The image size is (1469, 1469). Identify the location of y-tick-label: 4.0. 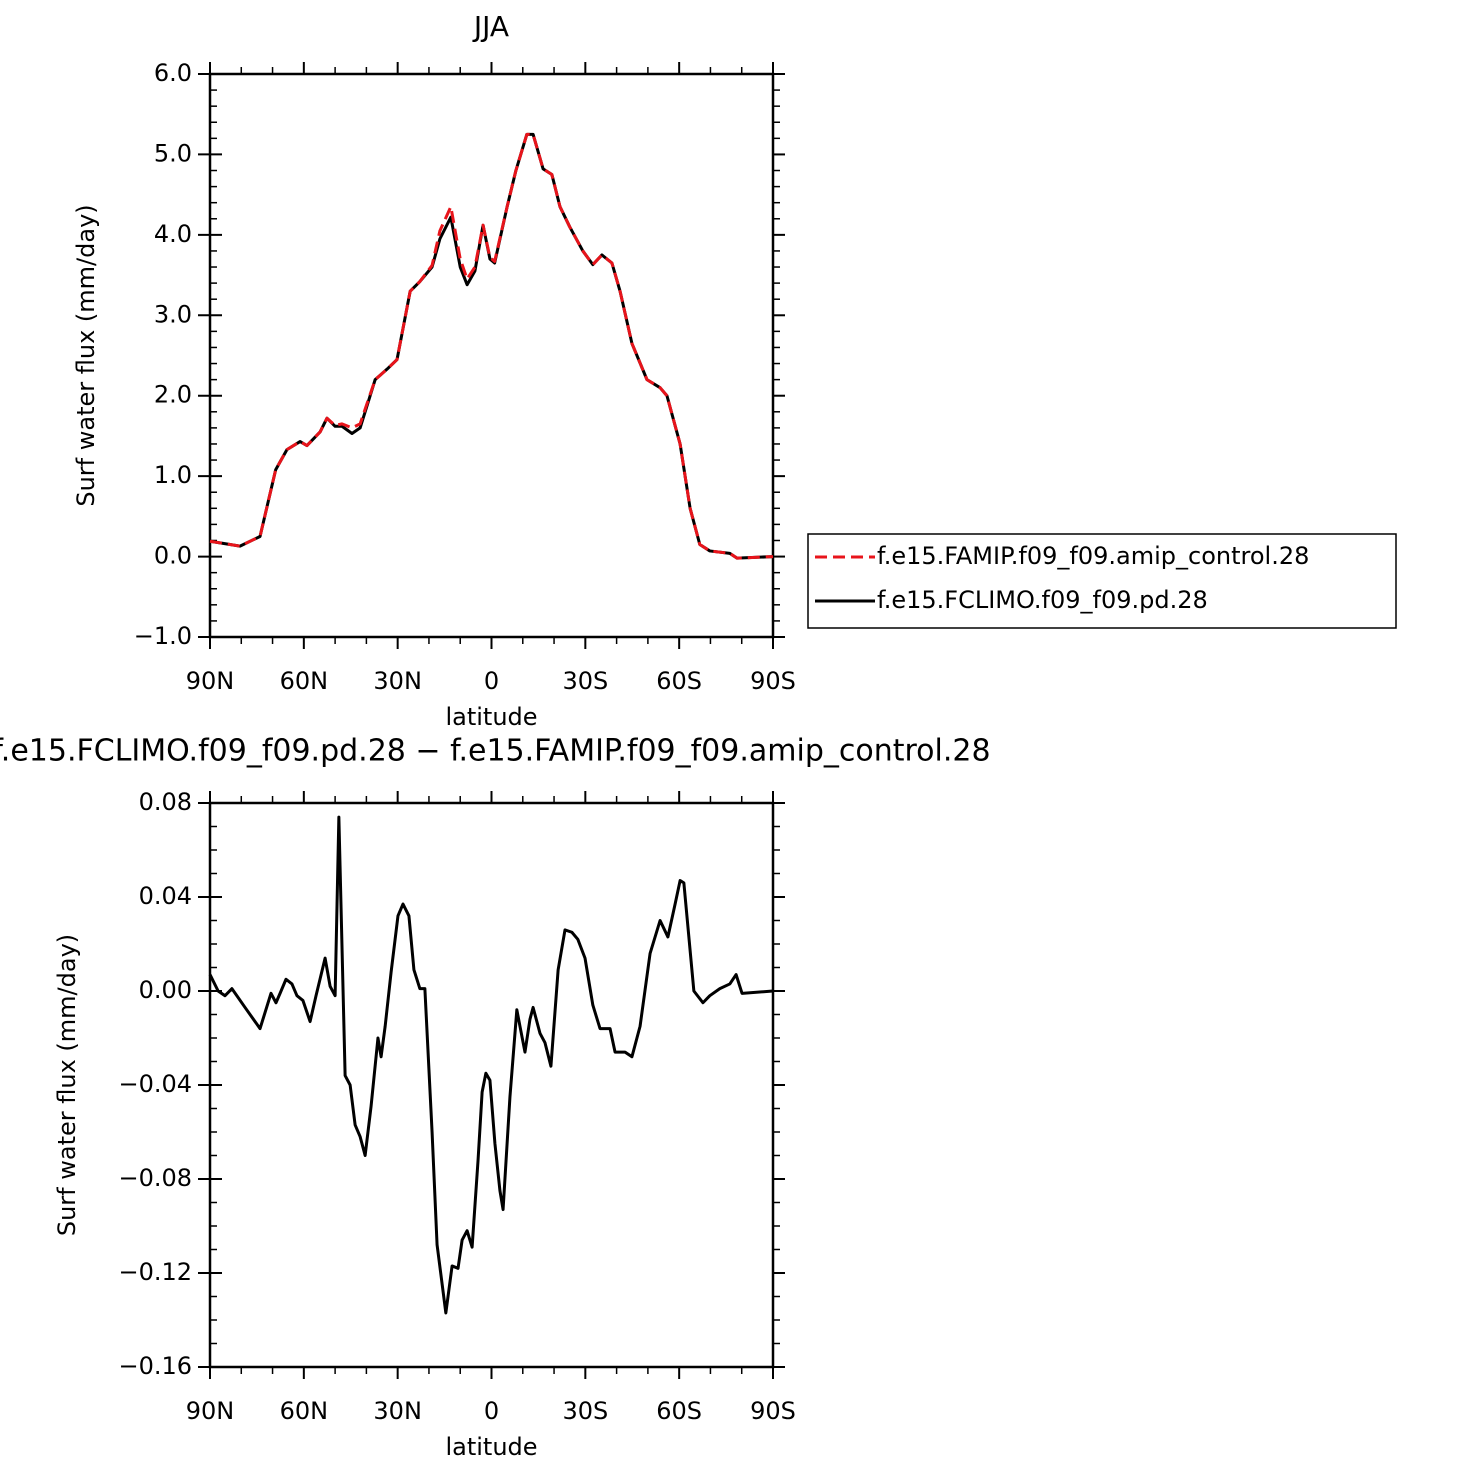
(173, 234).